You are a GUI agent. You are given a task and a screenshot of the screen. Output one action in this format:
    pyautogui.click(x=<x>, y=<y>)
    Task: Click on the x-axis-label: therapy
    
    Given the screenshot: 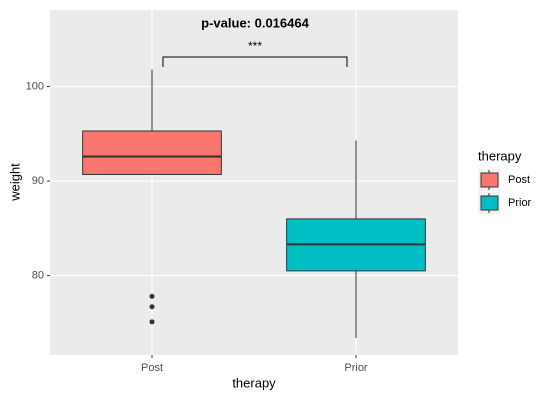 What is the action you would take?
    pyautogui.click(x=254, y=382)
    